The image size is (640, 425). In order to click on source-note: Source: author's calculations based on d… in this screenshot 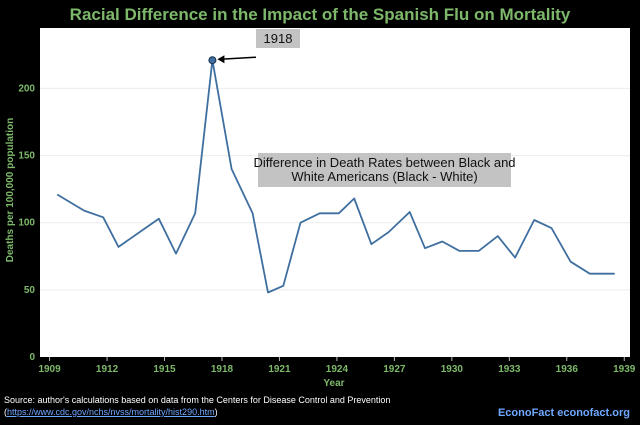, I will do `click(214, 406)`.